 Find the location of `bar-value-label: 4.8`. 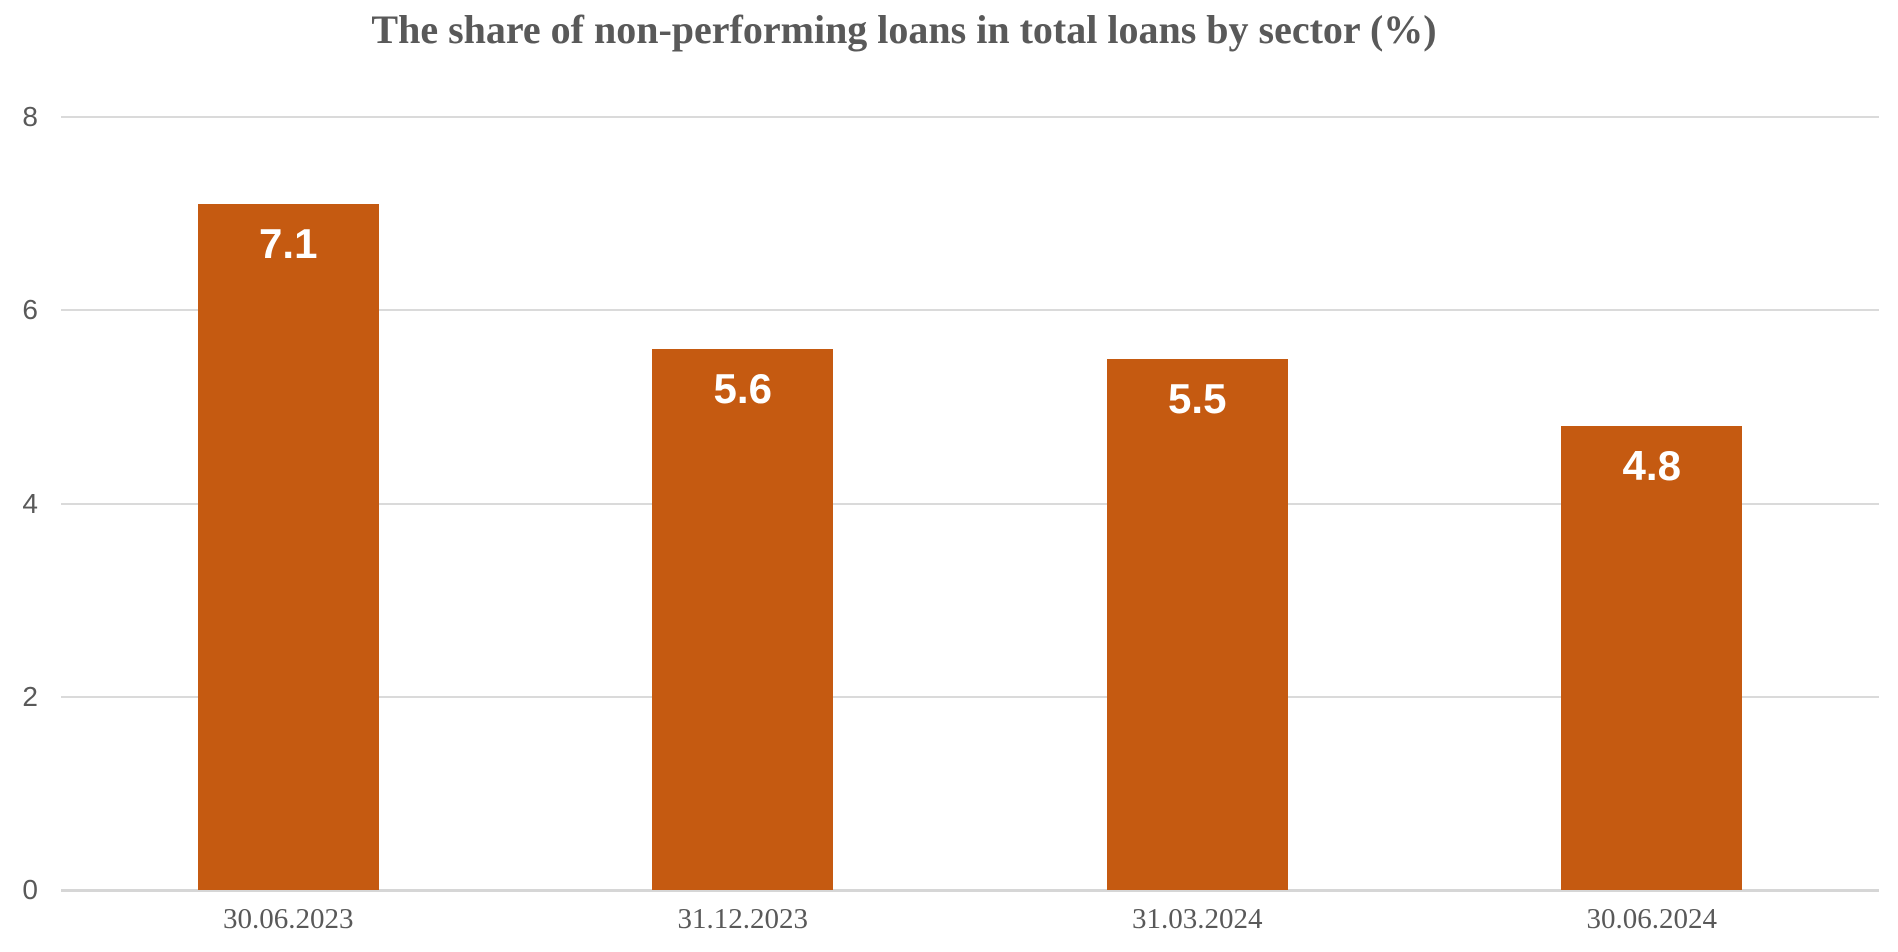

bar-value-label: 4.8 is located at coordinates (1651, 466).